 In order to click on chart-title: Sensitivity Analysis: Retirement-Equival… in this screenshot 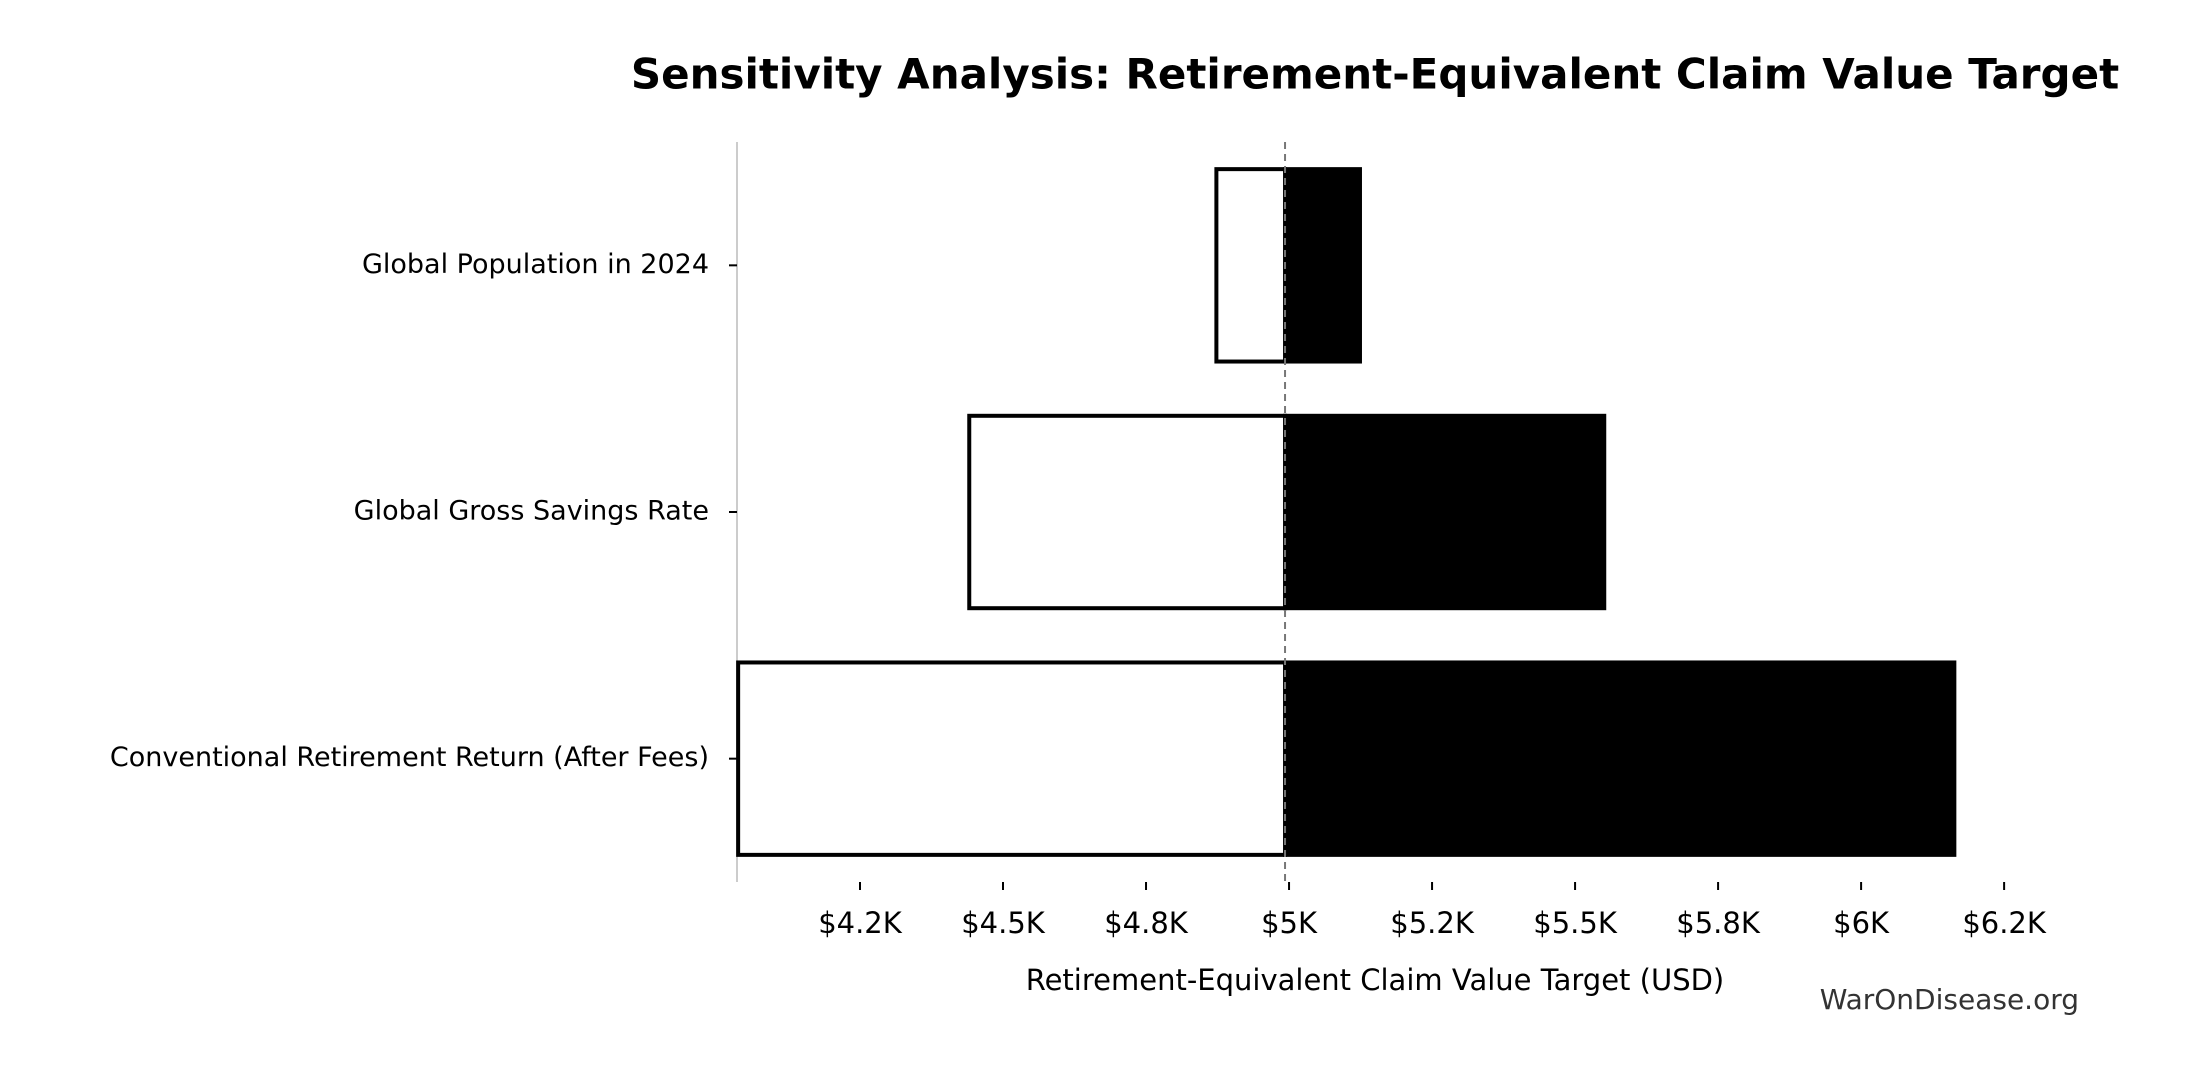, I will do `click(1375, 74)`.